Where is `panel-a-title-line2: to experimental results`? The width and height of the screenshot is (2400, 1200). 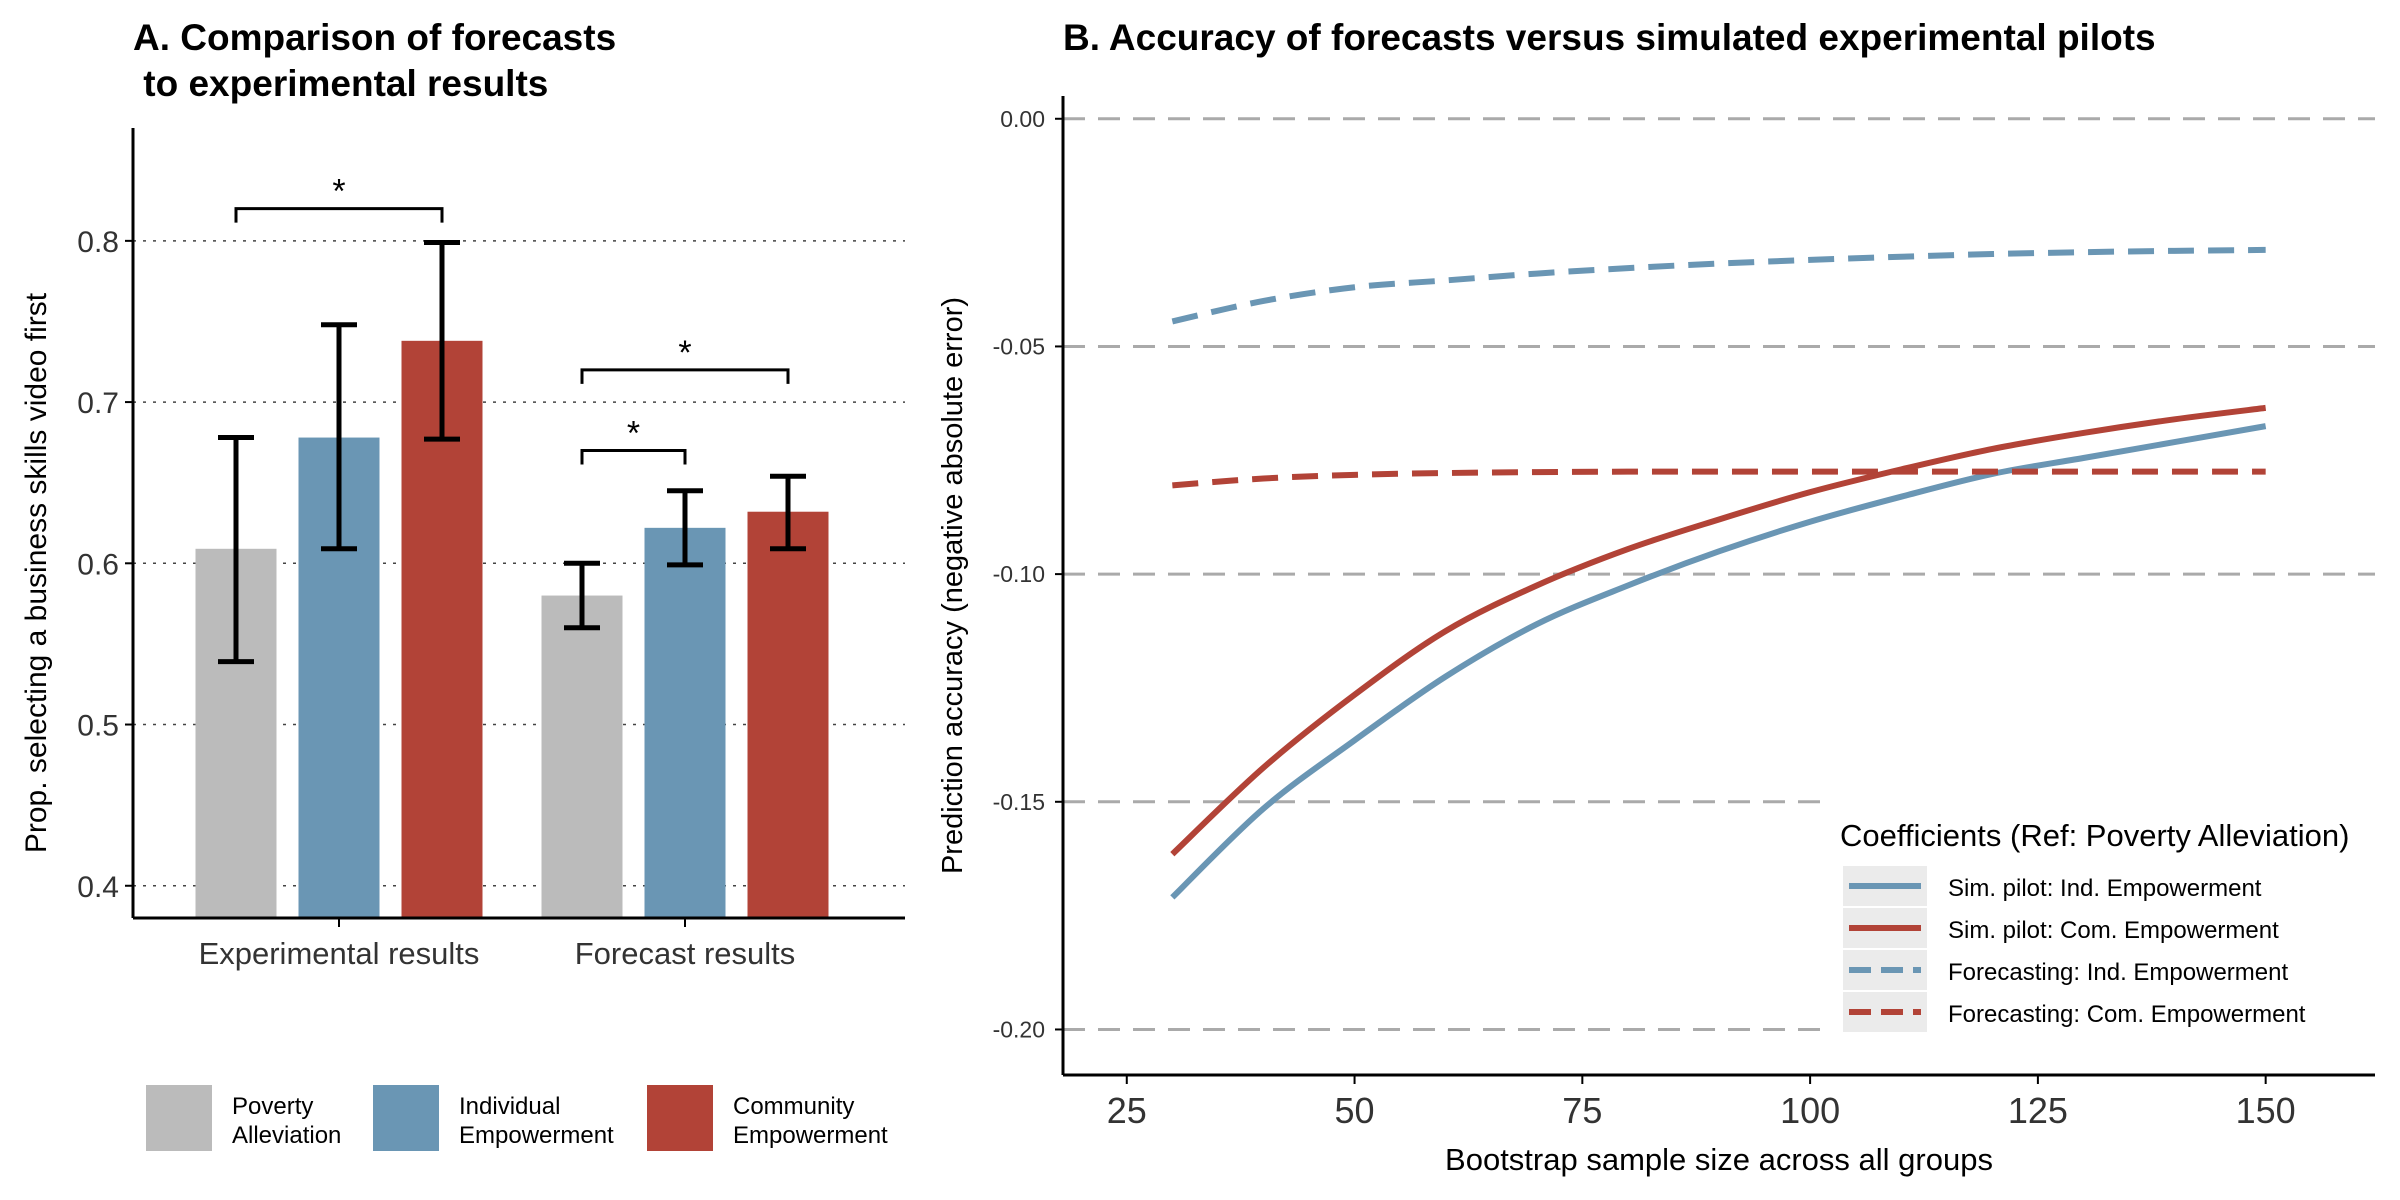
panel-a-title-line2: to experimental results is located at coordinates (340, 83).